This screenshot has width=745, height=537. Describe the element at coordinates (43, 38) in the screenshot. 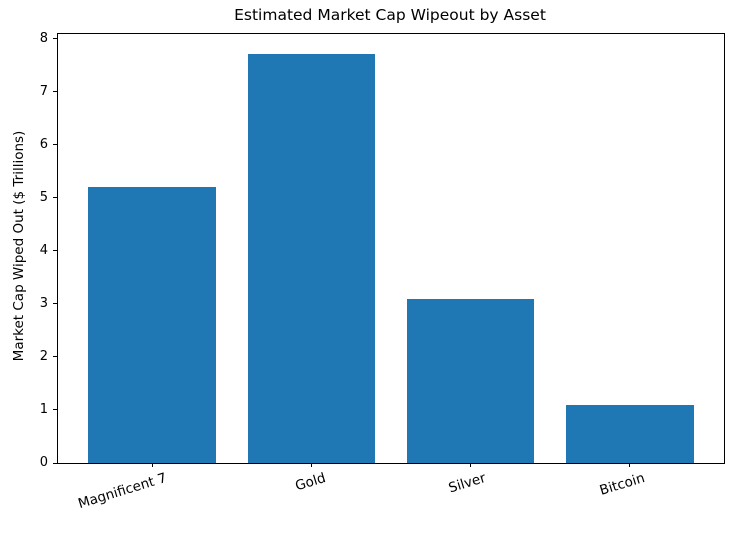

I see `y-tick-label: 8` at that location.